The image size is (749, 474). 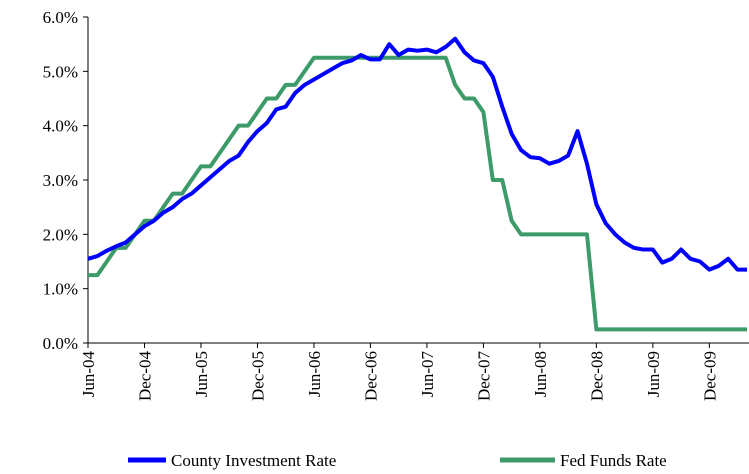 What do you see at coordinates (60, 126) in the screenshot?
I see `y-tick-label: 4.0%` at bounding box center [60, 126].